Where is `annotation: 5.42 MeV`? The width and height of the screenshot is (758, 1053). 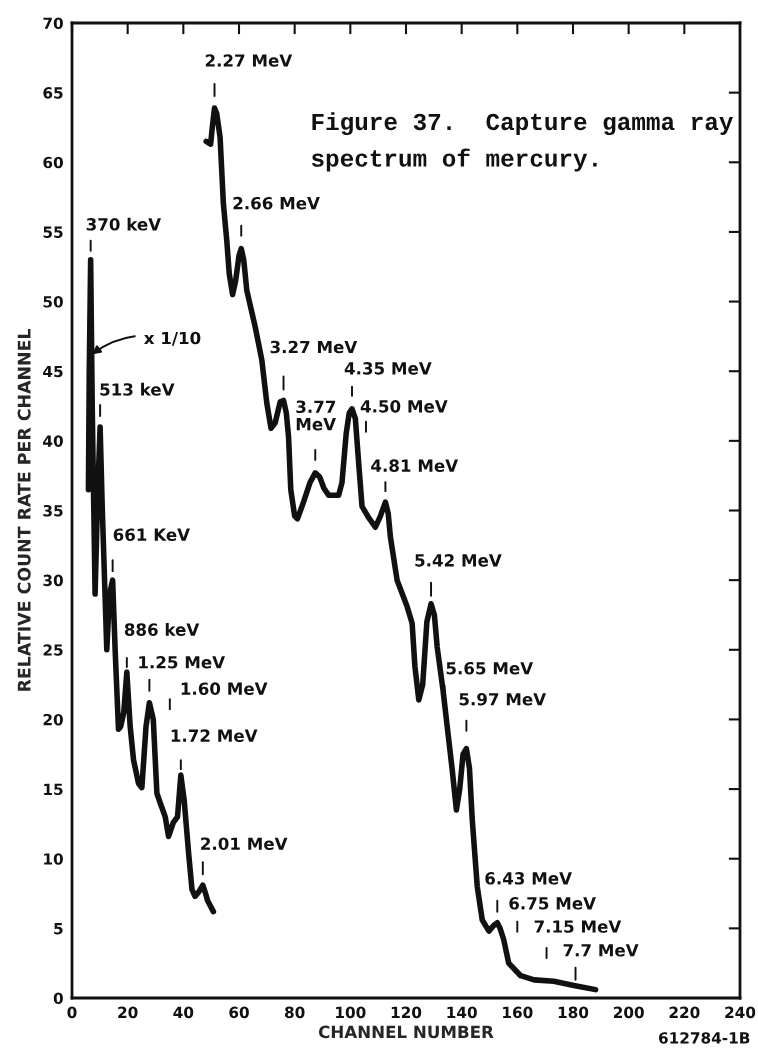 annotation: 5.42 MeV is located at coordinates (458, 560).